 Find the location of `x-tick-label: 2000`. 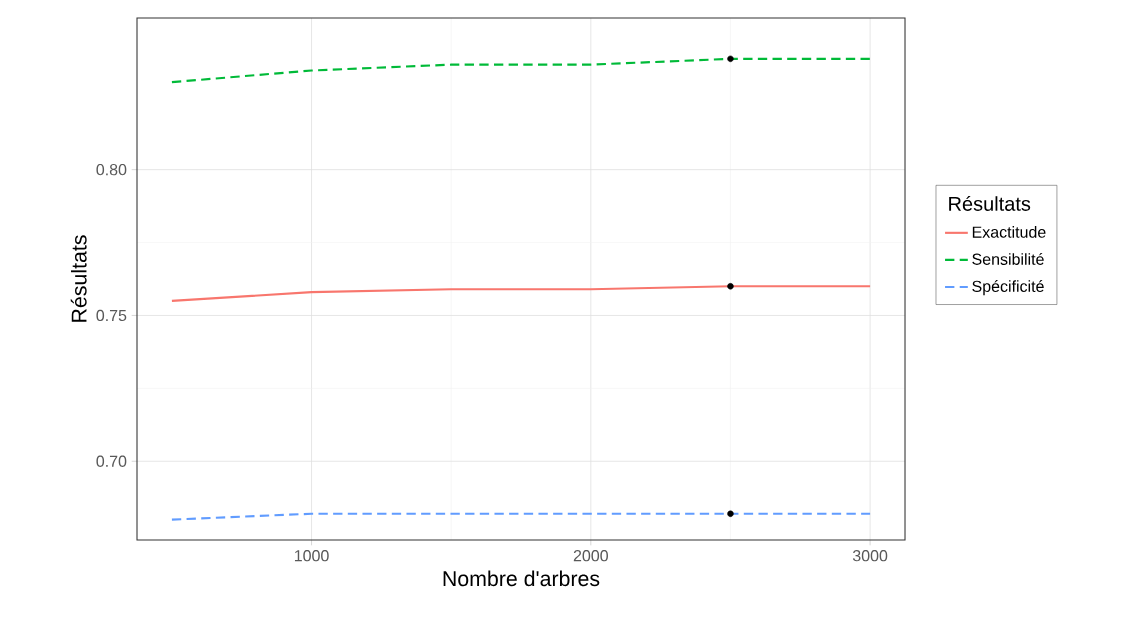

x-tick-label: 2000 is located at coordinates (590, 556).